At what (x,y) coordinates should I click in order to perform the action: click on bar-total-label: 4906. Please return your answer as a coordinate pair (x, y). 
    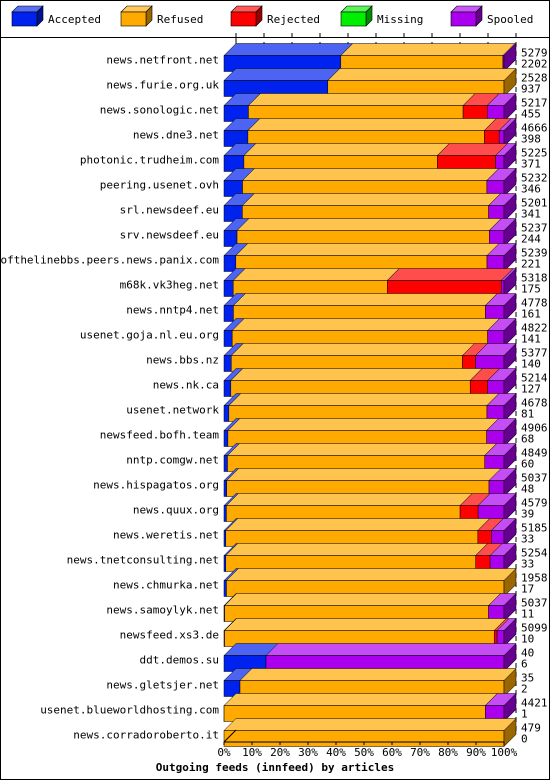
    Looking at the image, I should click on (534, 428).